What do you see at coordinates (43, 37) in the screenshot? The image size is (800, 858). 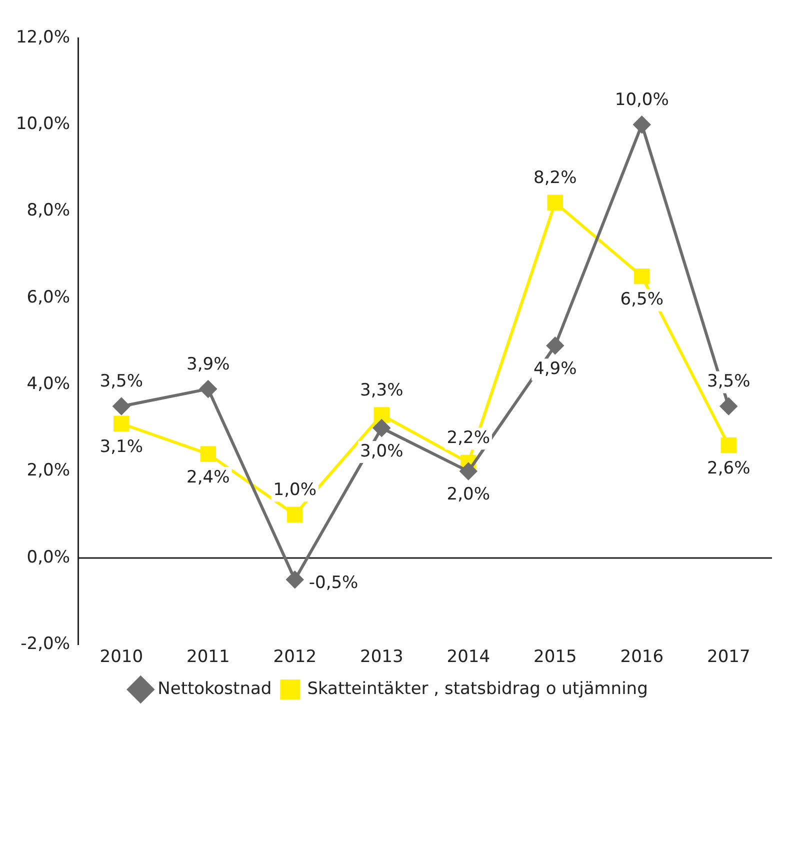 I see `y-tick-label: 12,0%` at bounding box center [43, 37].